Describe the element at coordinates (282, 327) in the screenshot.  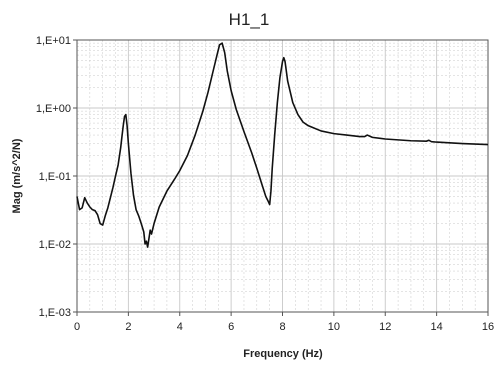
I see `x-tick-label: 8` at that location.